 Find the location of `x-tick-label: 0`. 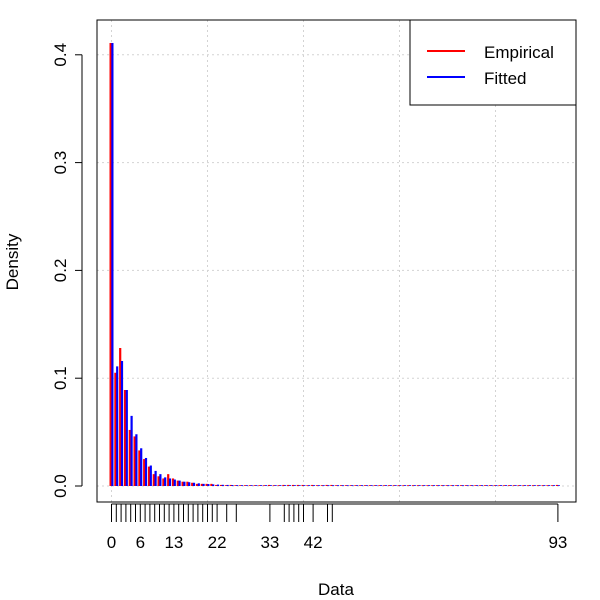

x-tick-label: 0 is located at coordinates (111, 542).